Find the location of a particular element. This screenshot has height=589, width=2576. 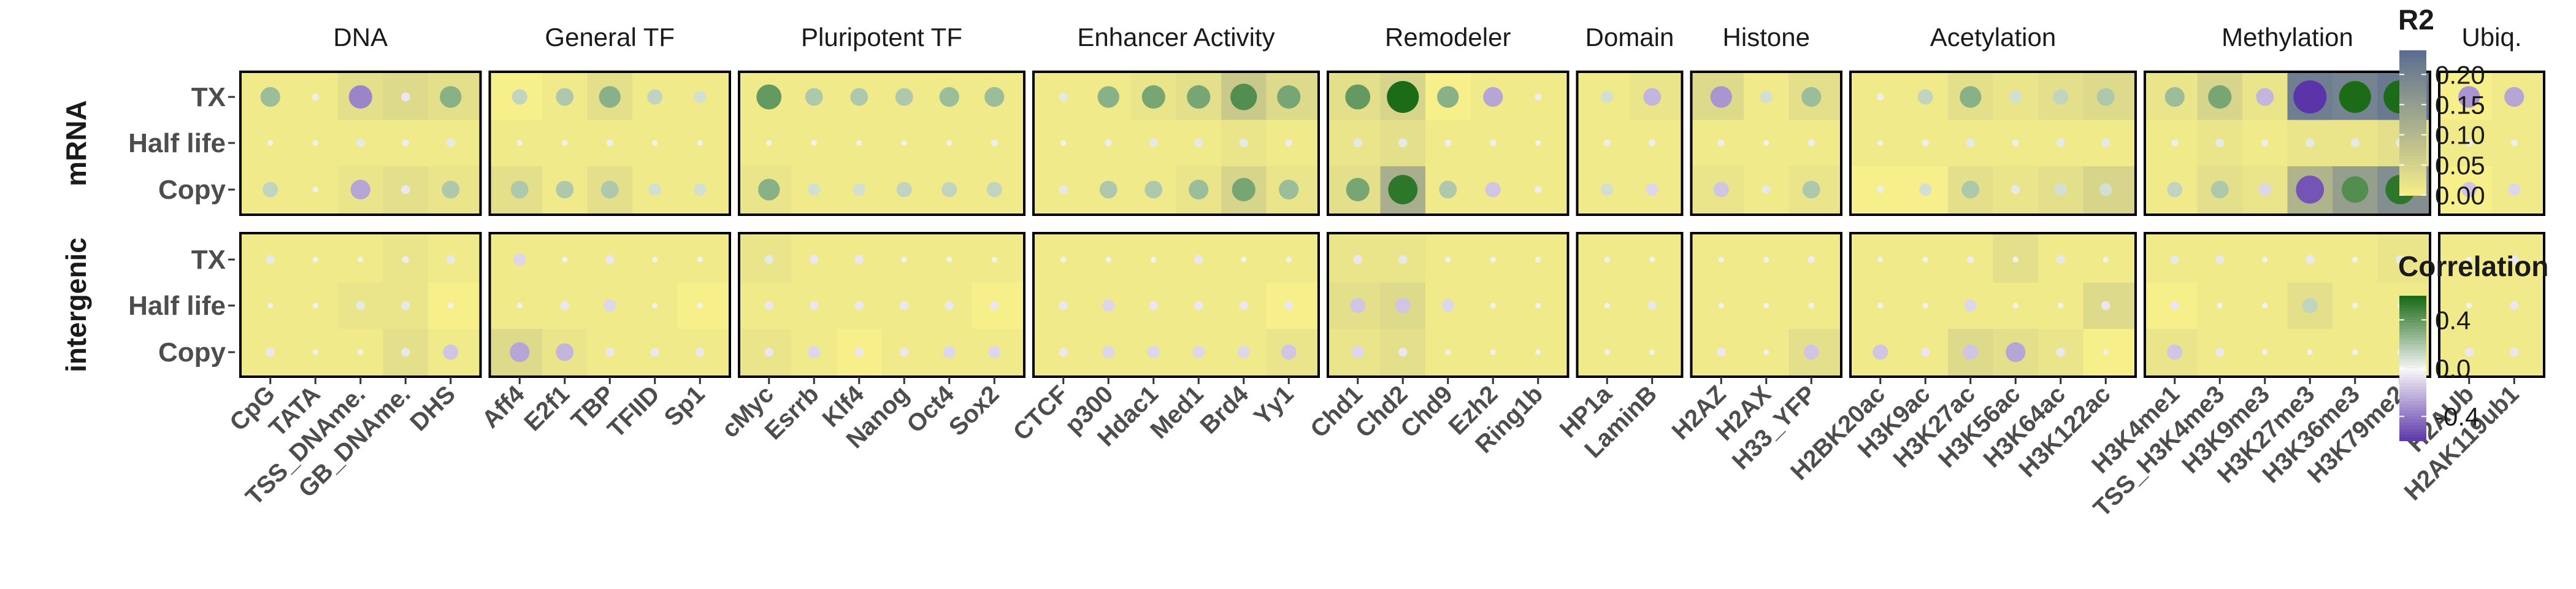

column-label: DHS is located at coordinates (433, 408).